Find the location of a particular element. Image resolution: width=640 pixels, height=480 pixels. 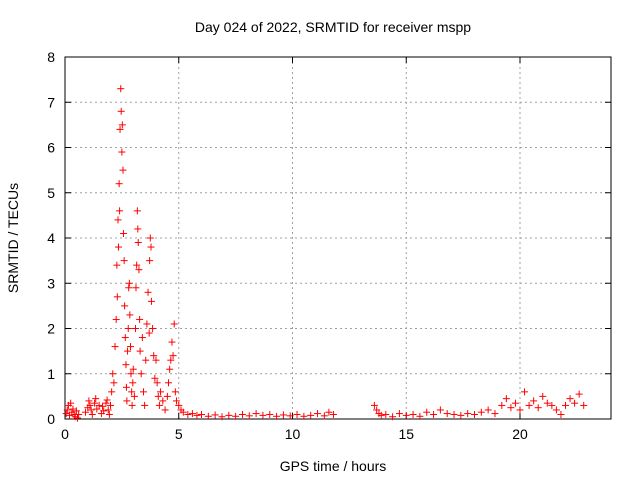

y-tick-label: 5 is located at coordinates (51, 193).